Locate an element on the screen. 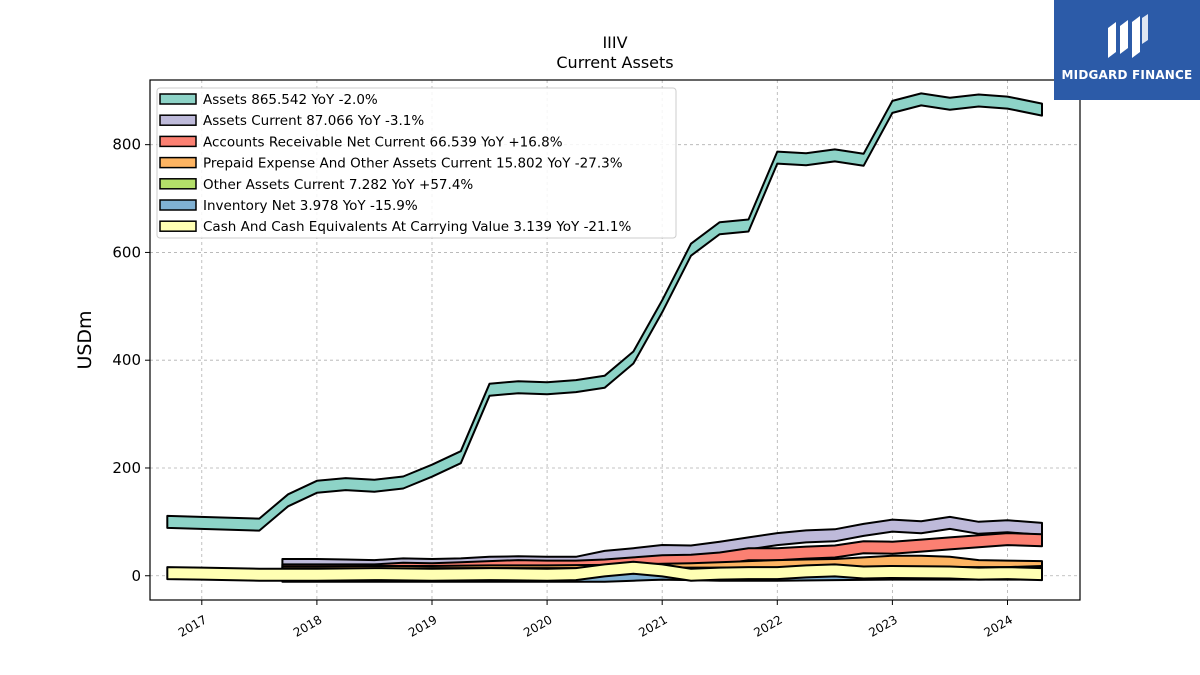 The image size is (1200, 675). logo-text: MIDGARD FINANCE is located at coordinates (1127, 75).